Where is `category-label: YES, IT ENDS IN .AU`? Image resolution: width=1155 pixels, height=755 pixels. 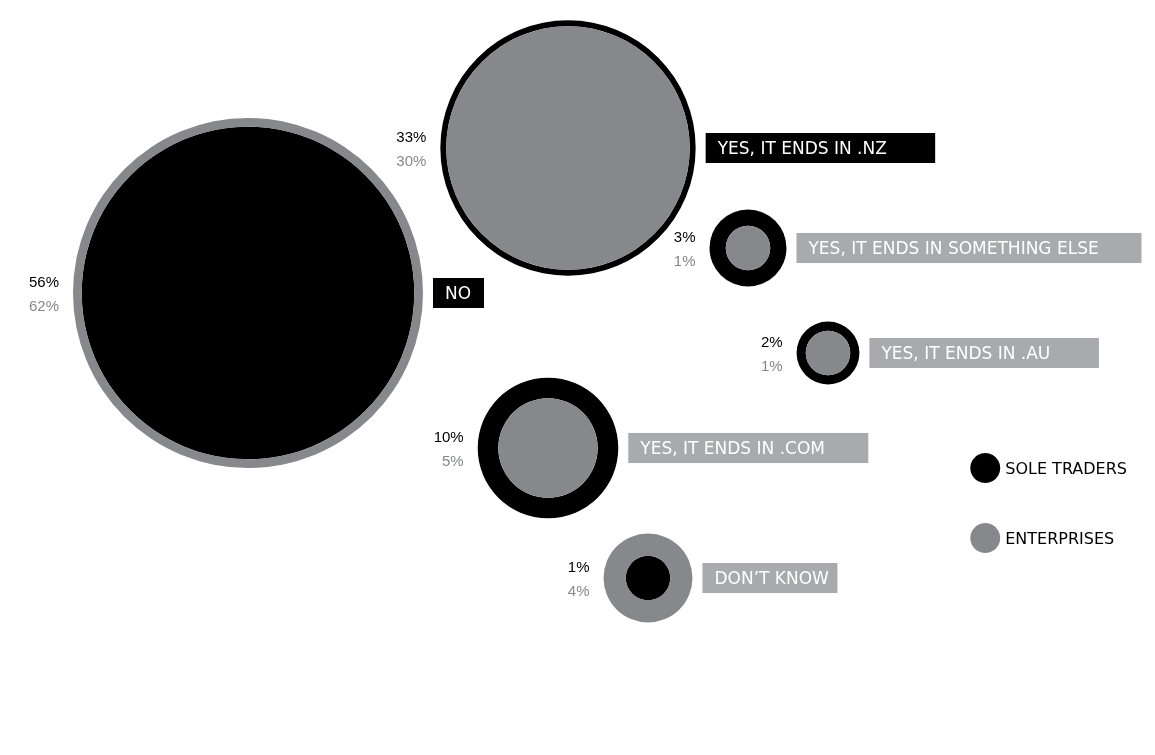
category-label: YES, IT ENDS IN .AU is located at coordinates (965, 353).